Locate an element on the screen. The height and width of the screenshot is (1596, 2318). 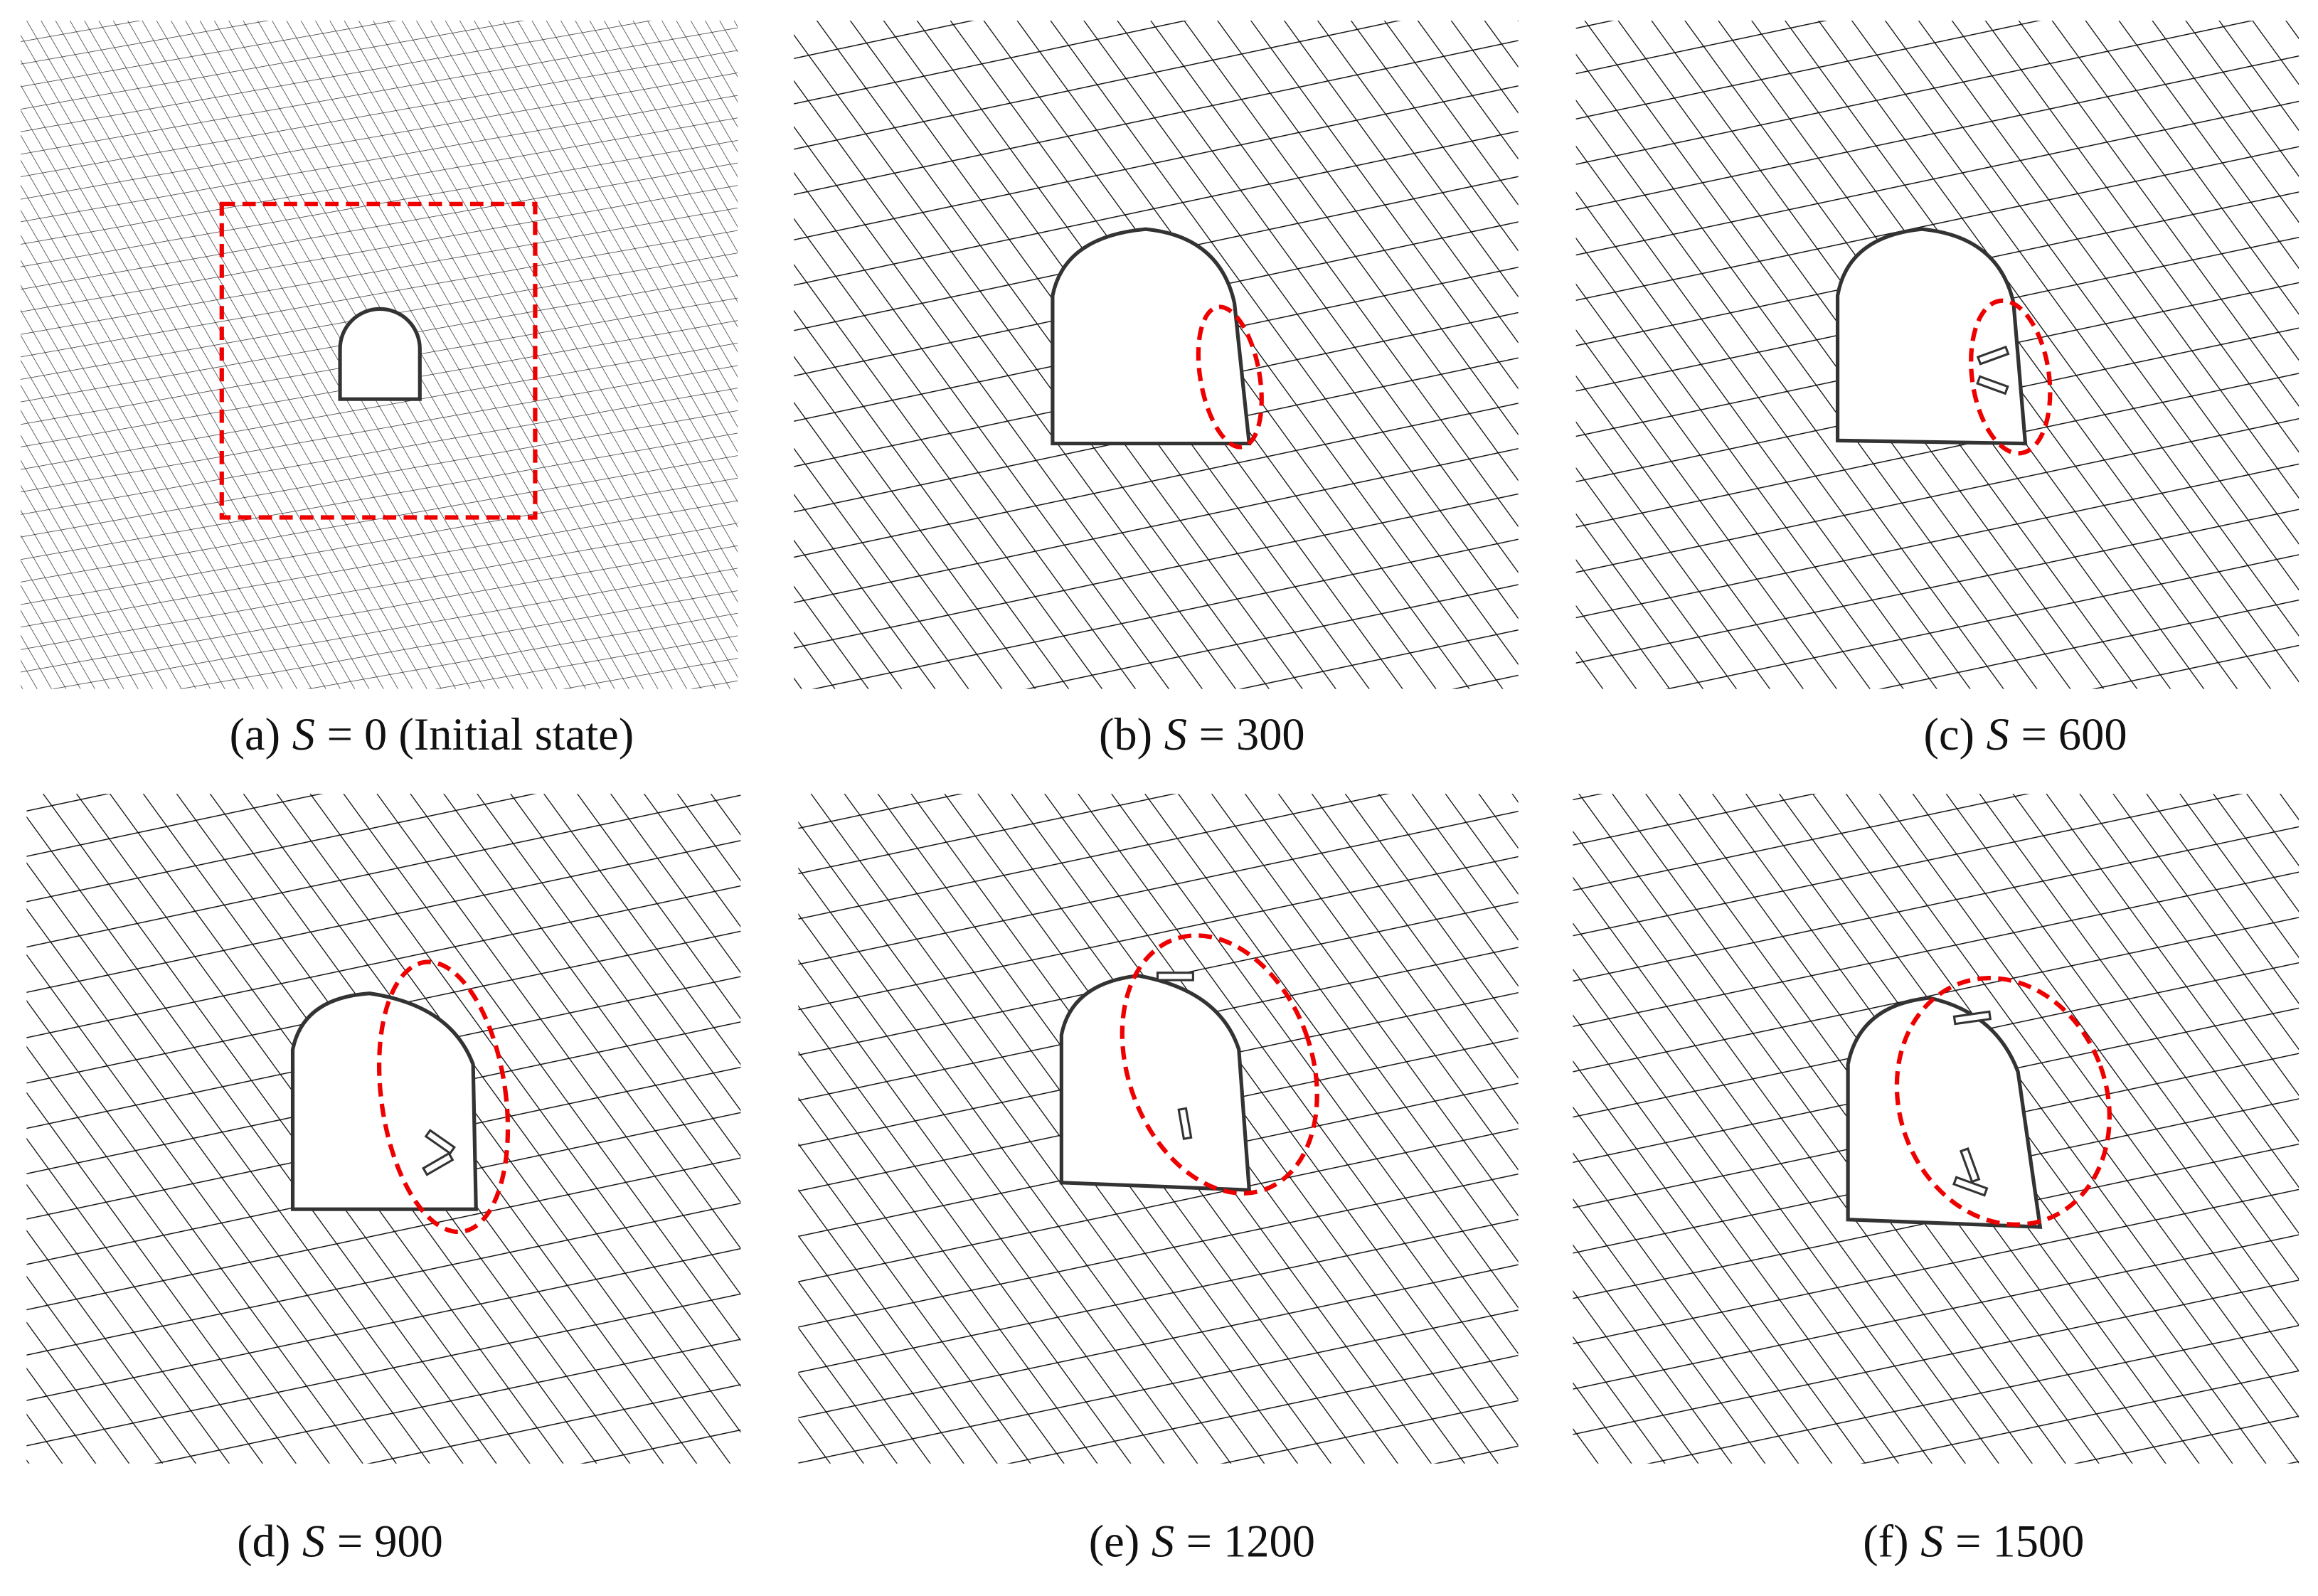
caption: (d) S = 900 is located at coordinates (340, 1541).